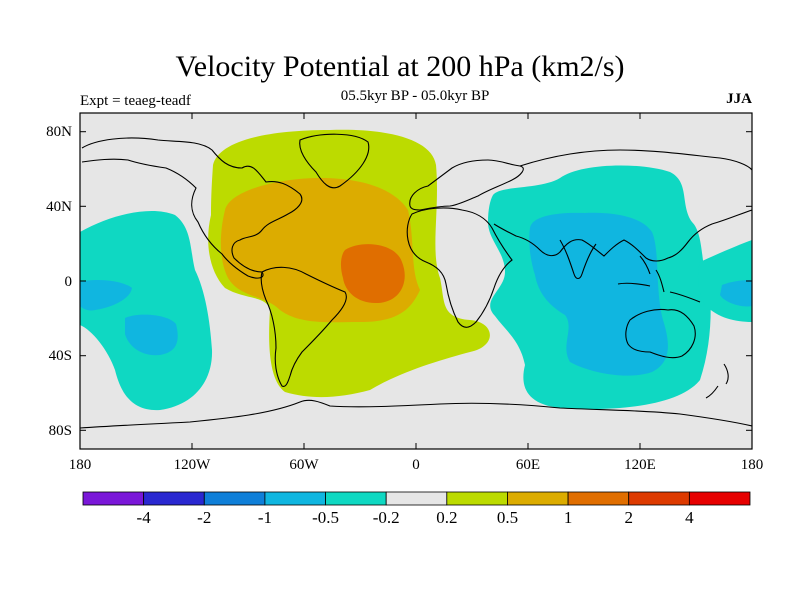  What do you see at coordinates (334, 161) in the screenshot?
I see `greenland-coast` at bounding box center [334, 161].